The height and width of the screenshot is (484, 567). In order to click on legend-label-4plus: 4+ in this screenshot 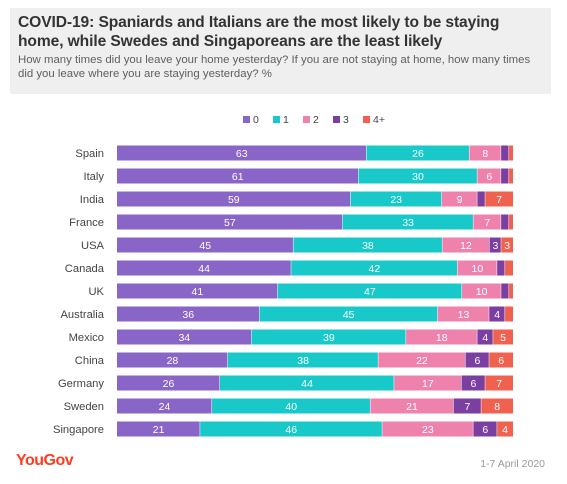, I will do `click(379, 120)`.